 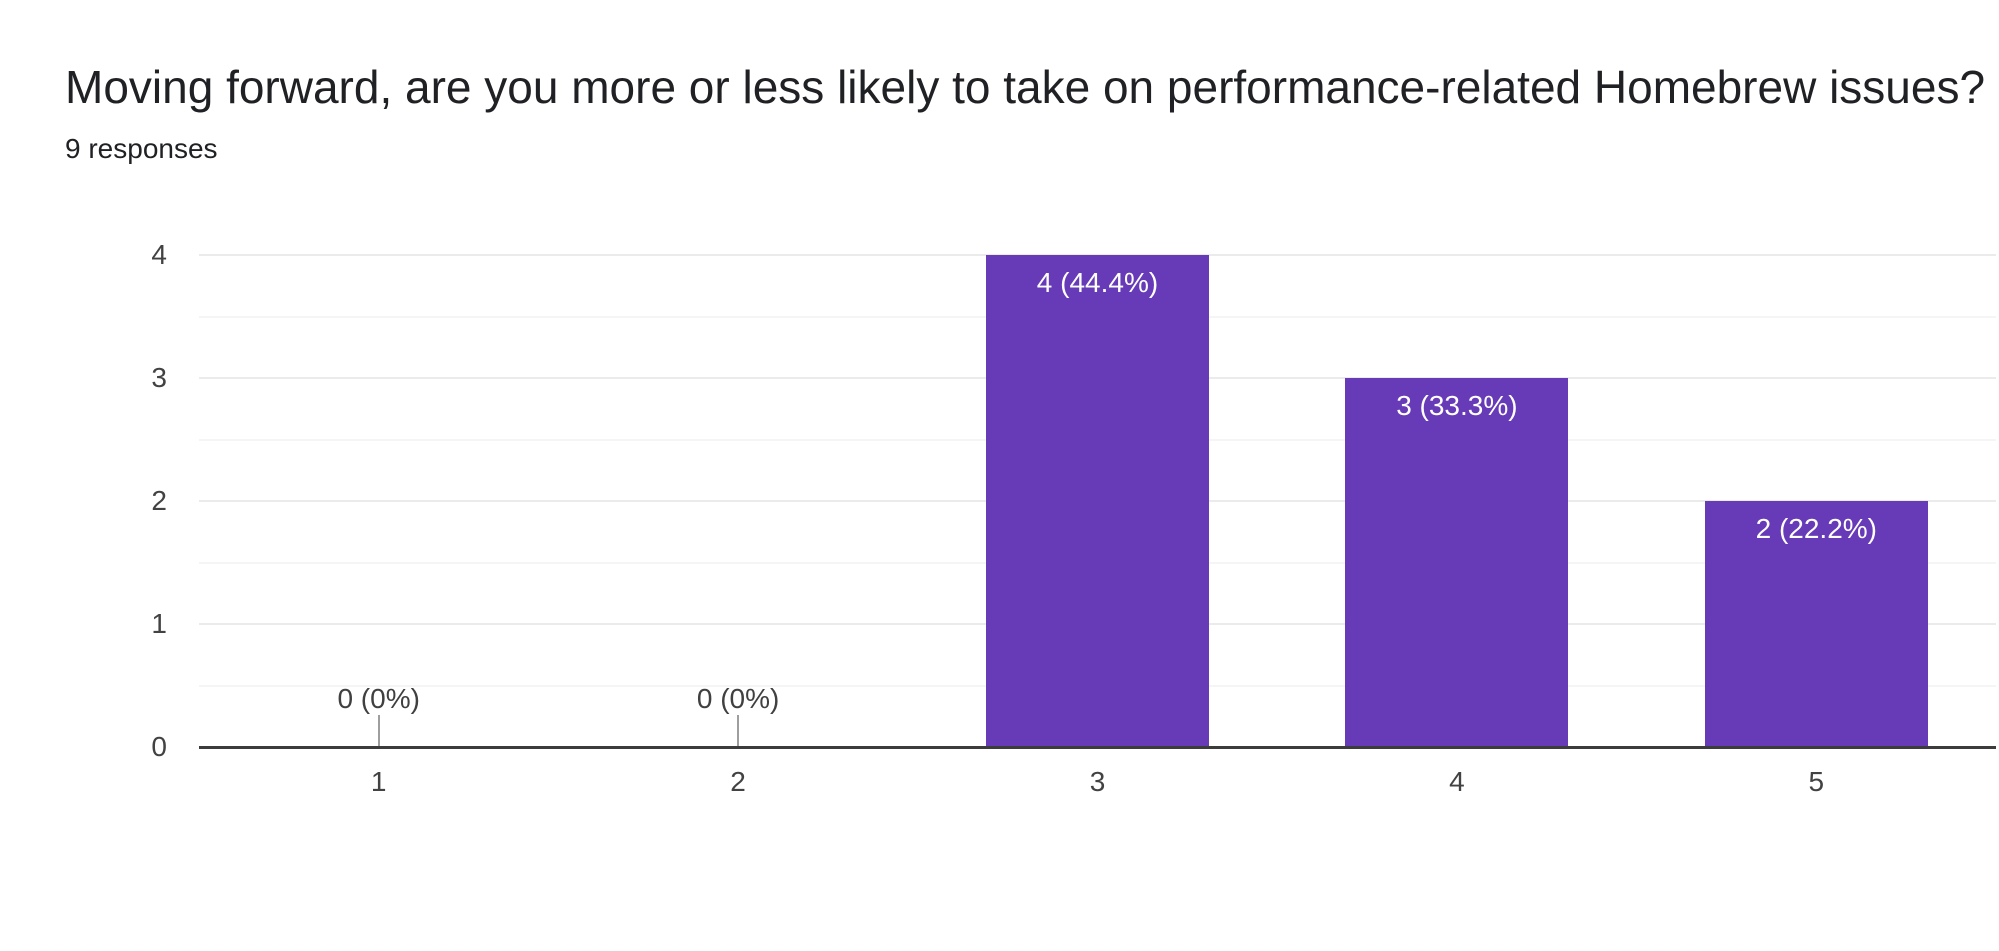 What do you see at coordinates (1816, 528) in the screenshot?
I see `bar-value-label: 2 (22.2%)` at bounding box center [1816, 528].